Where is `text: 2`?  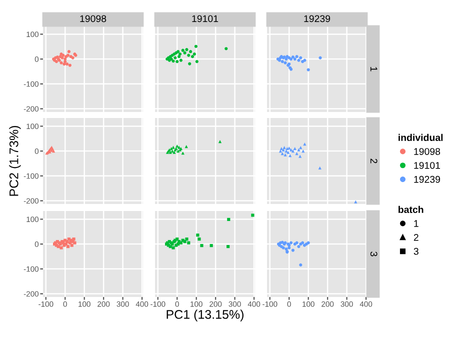
text: 2 is located at coordinates (416, 237).